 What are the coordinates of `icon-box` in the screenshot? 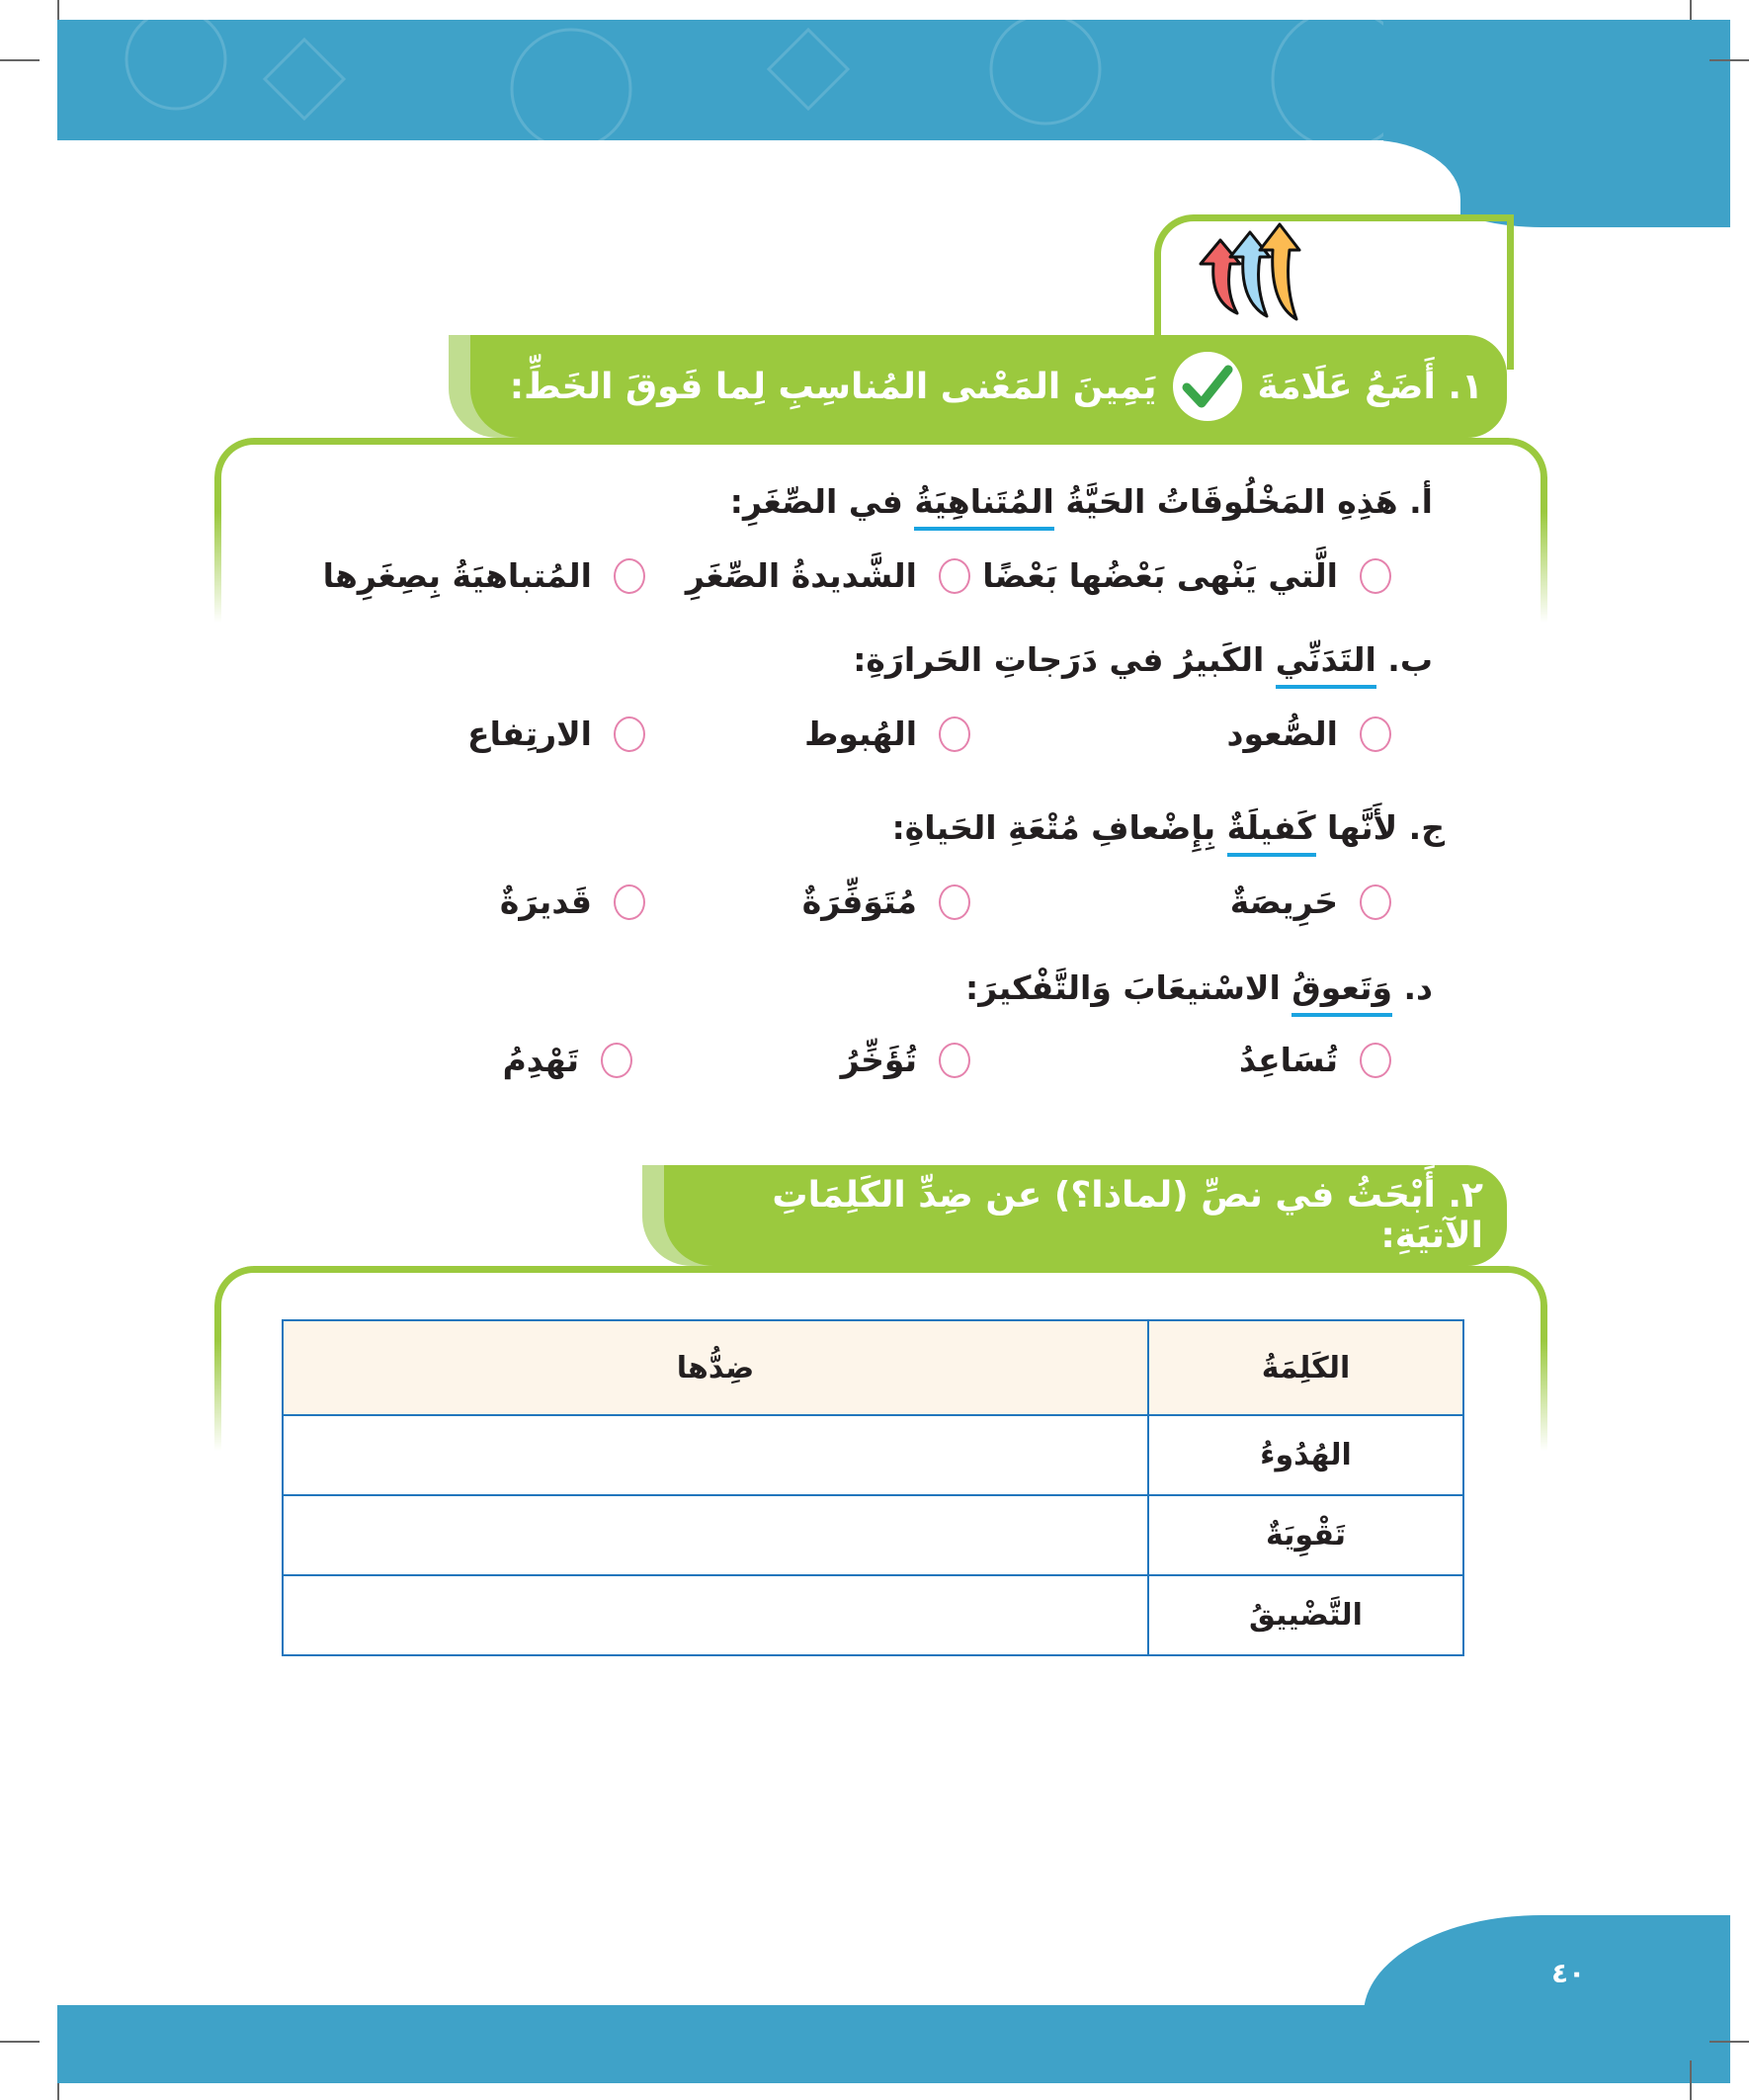 It's located at (1334, 292).